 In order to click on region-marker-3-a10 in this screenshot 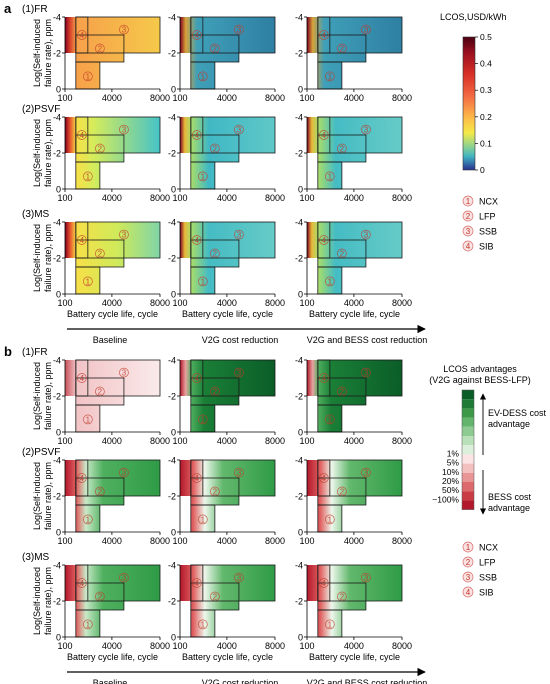, I will do `click(124, 129)`.